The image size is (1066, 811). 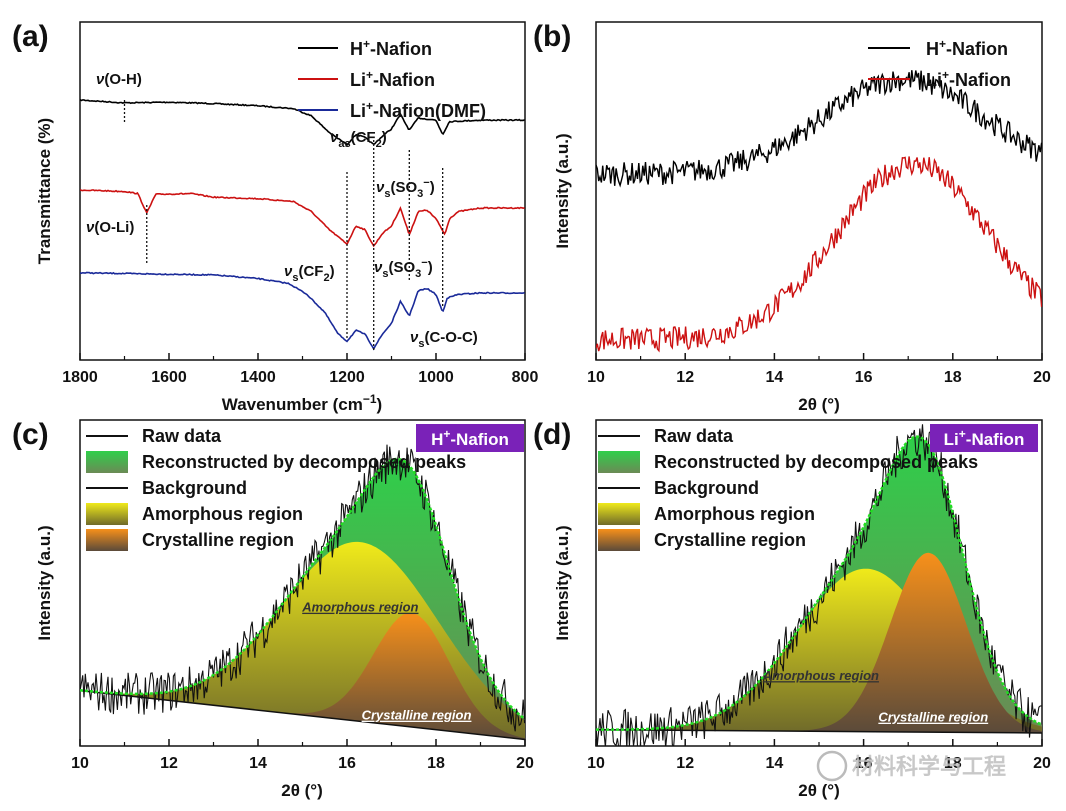 What do you see at coordinates (302, 790) in the screenshot?
I see `x-axis-label-c: 2θ (°)` at bounding box center [302, 790].